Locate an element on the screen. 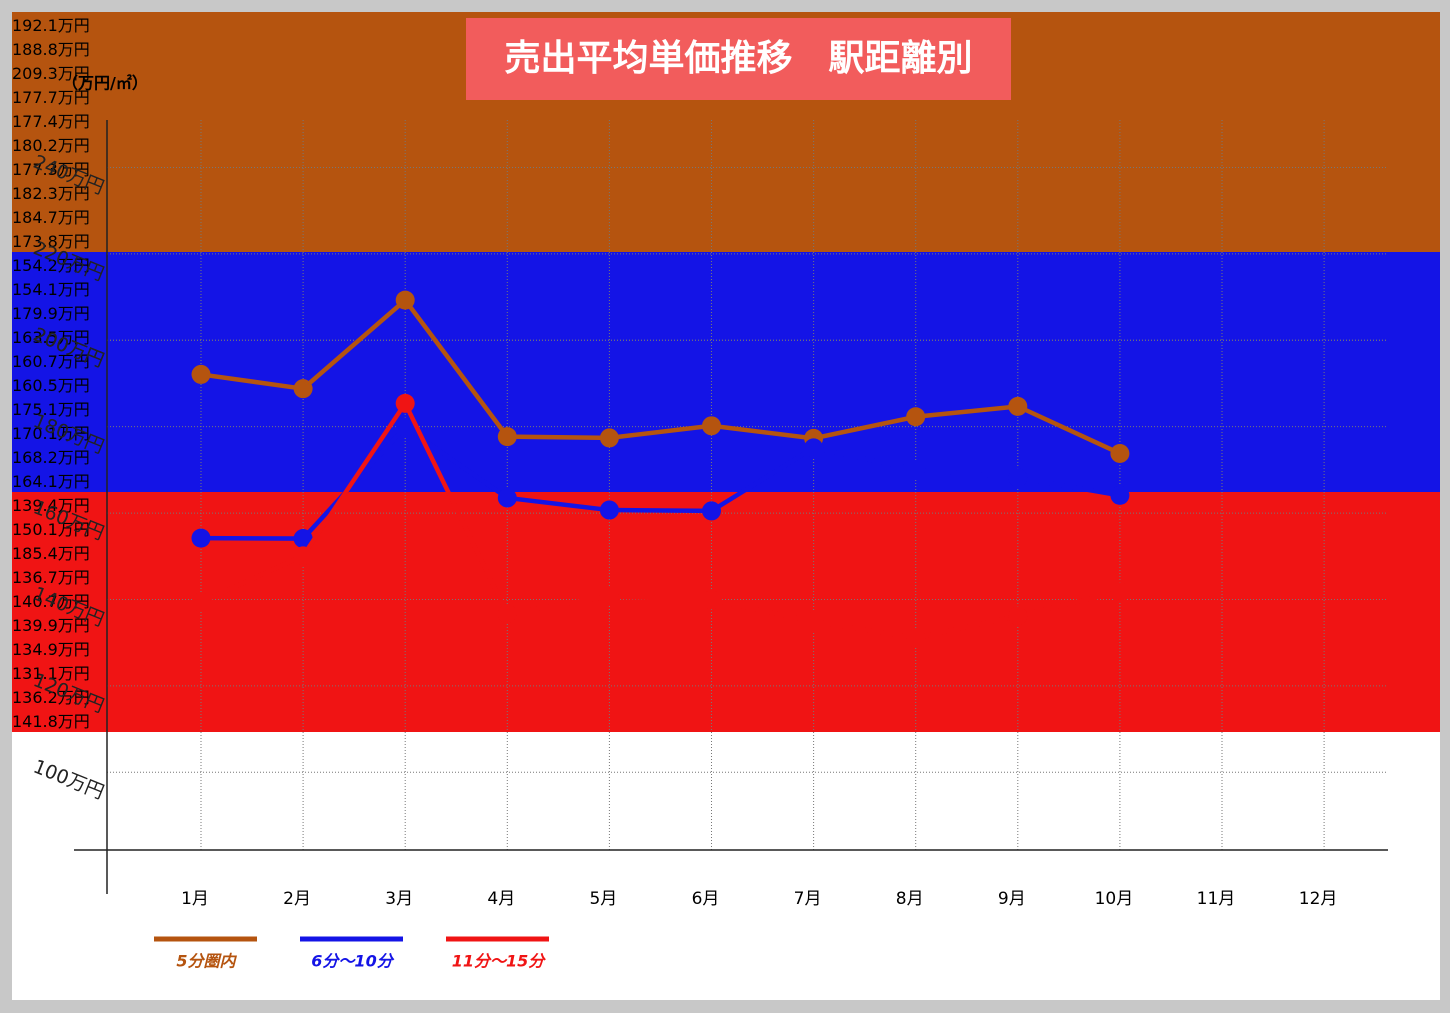 Image resolution: width=1450 pixels, height=1013 pixels. value-label: 140.7万円 is located at coordinates (726, 600).